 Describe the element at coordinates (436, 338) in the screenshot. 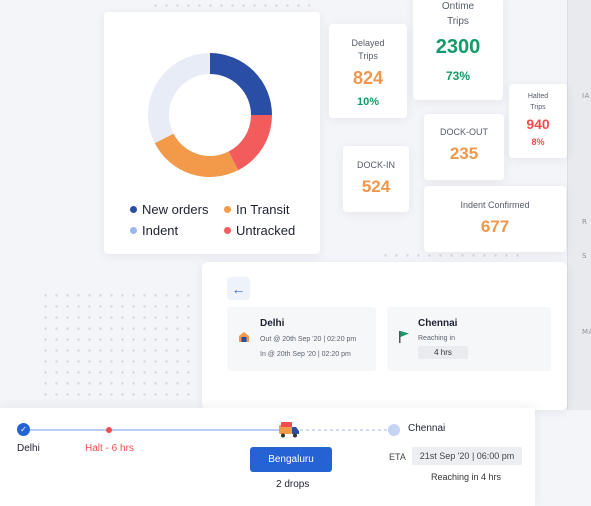

I see `reaching-in-label: Reaching in` at that location.